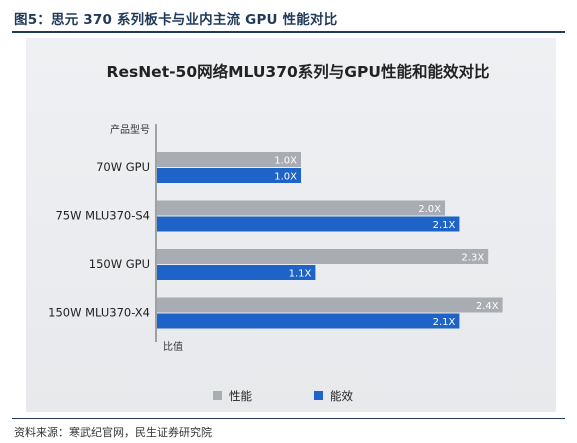 The image size is (577, 443). Describe the element at coordinates (472, 258) in the screenshot. I see `bar-value-label: 2.3X` at that location.